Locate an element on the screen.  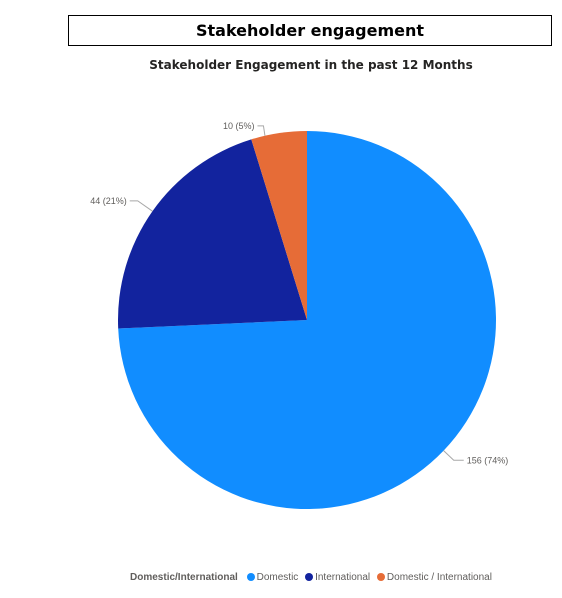
pie-slice-domestic-international is located at coordinates (279, 225).